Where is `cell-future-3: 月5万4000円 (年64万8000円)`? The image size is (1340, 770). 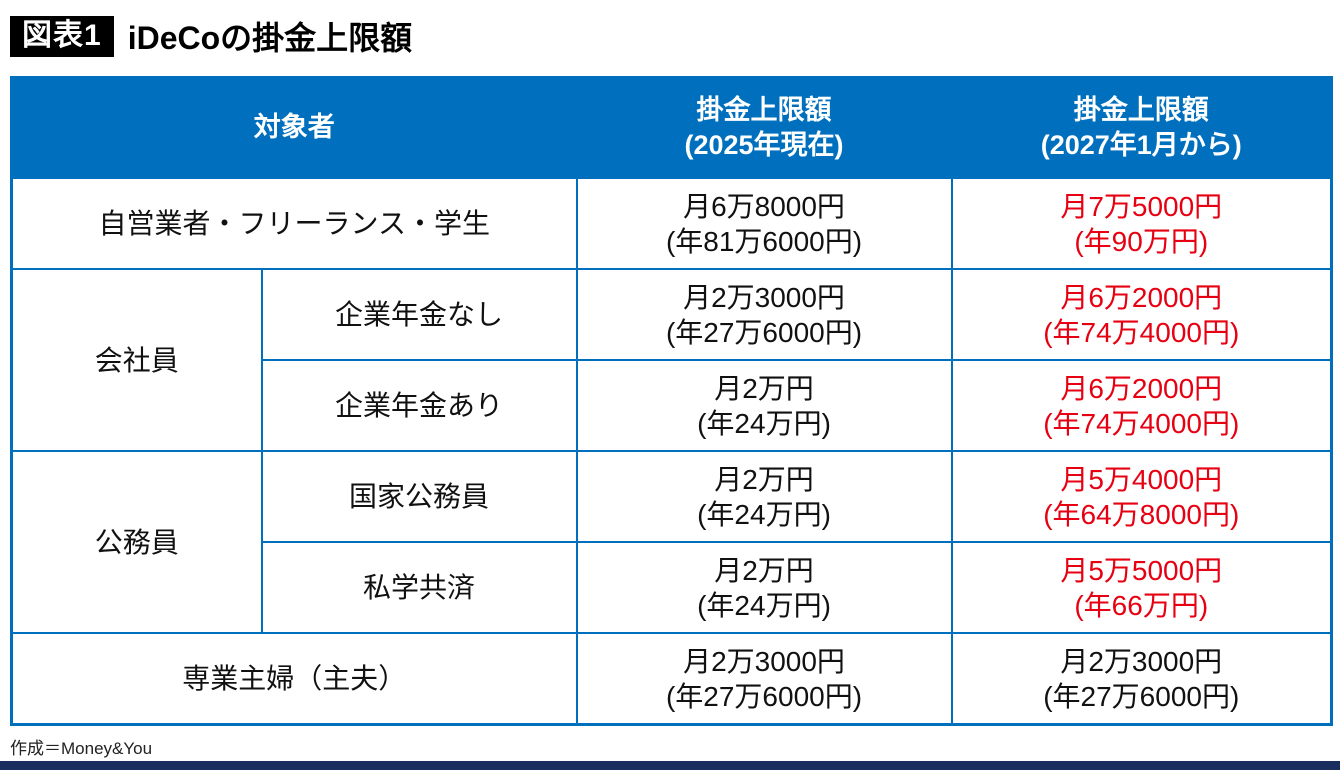 cell-future-3: 月5万4000円 (年64万8000円) is located at coordinates (1141, 496).